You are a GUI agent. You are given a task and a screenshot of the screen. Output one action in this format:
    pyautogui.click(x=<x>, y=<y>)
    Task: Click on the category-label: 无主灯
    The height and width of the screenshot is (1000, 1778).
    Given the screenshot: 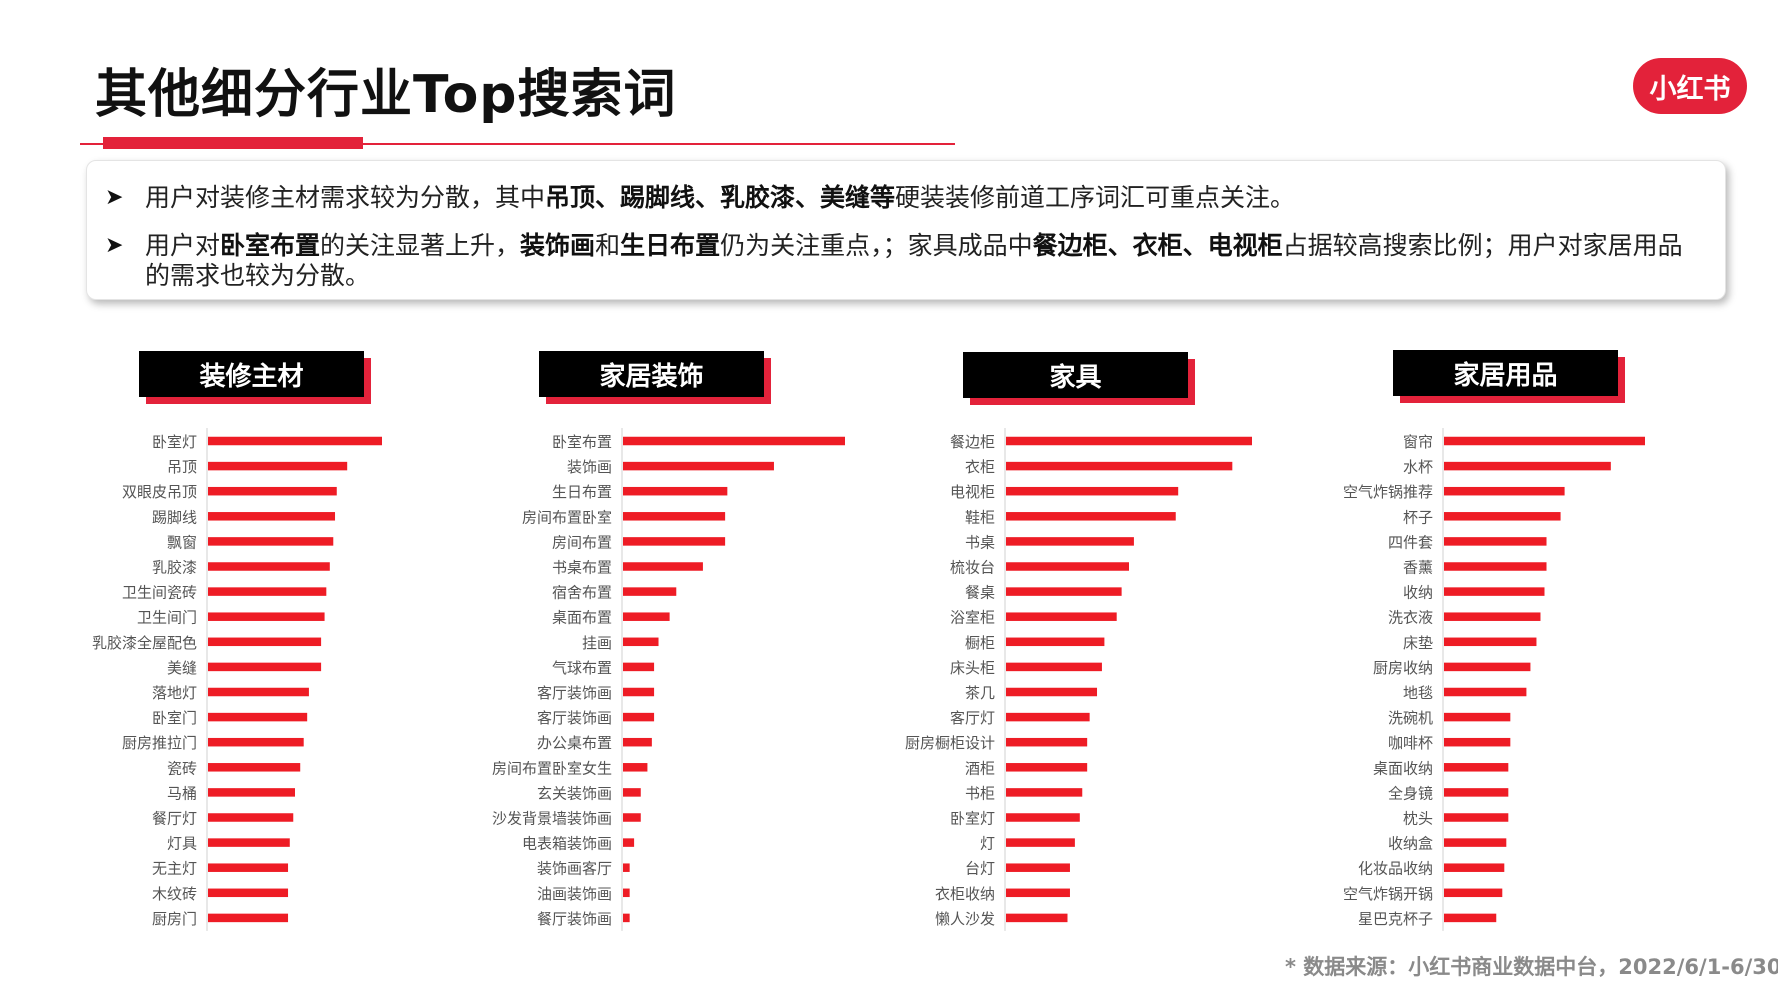 What is the action you would take?
    pyautogui.click(x=174, y=869)
    